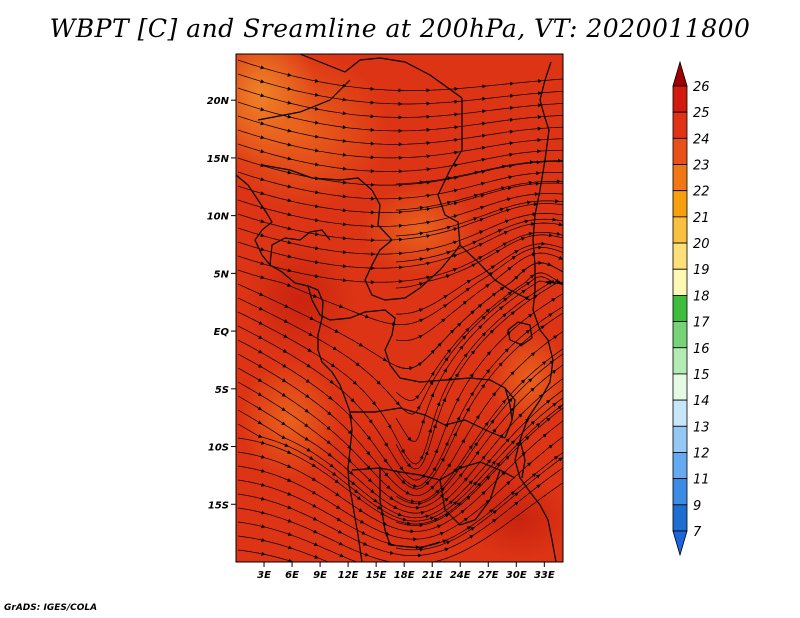 The width and height of the screenshot is (800, 618). What do you see at coordinates (432, 575) in the screenshot?
I see `lon-tick-label: 21E` at bounding box center [432, 575].